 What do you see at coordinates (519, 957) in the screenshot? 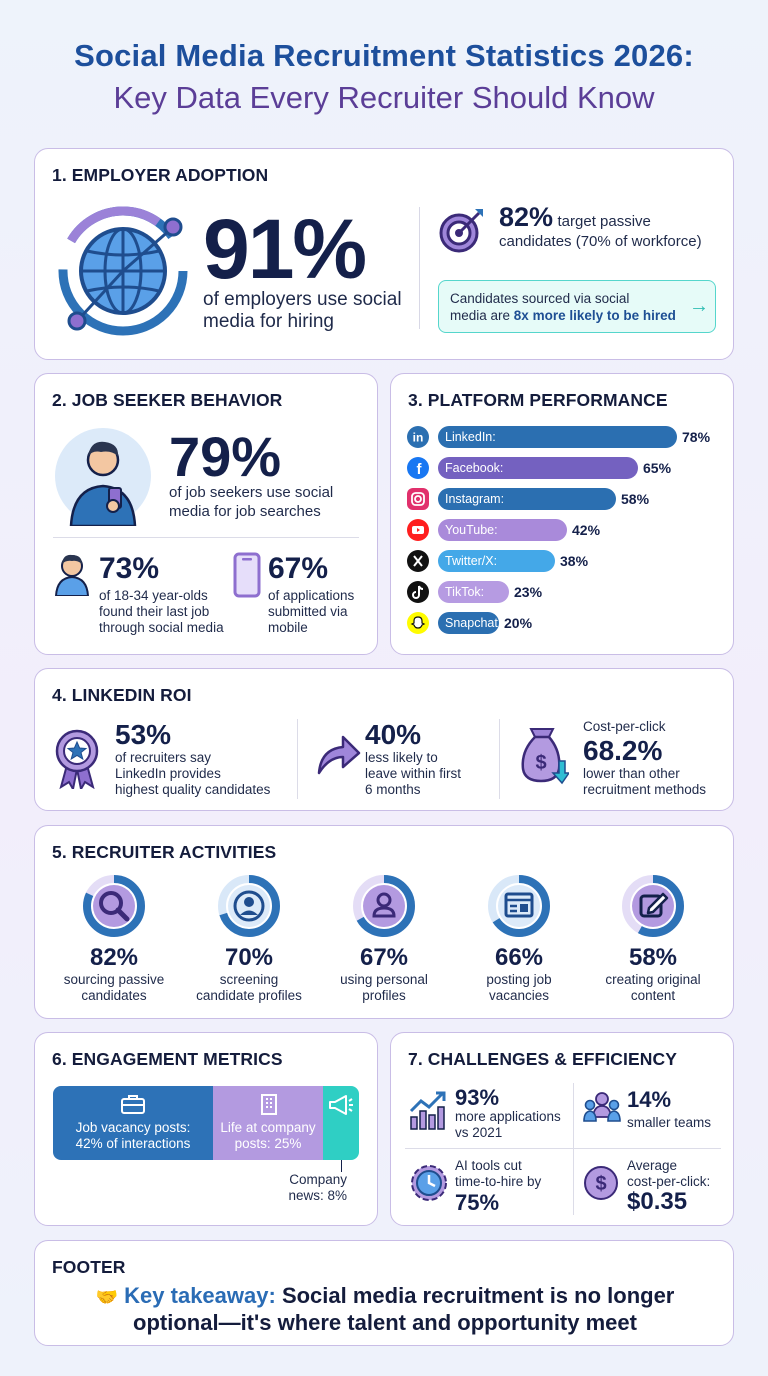
I see `activity-stat: 66%` at bounding box center [519, 957].